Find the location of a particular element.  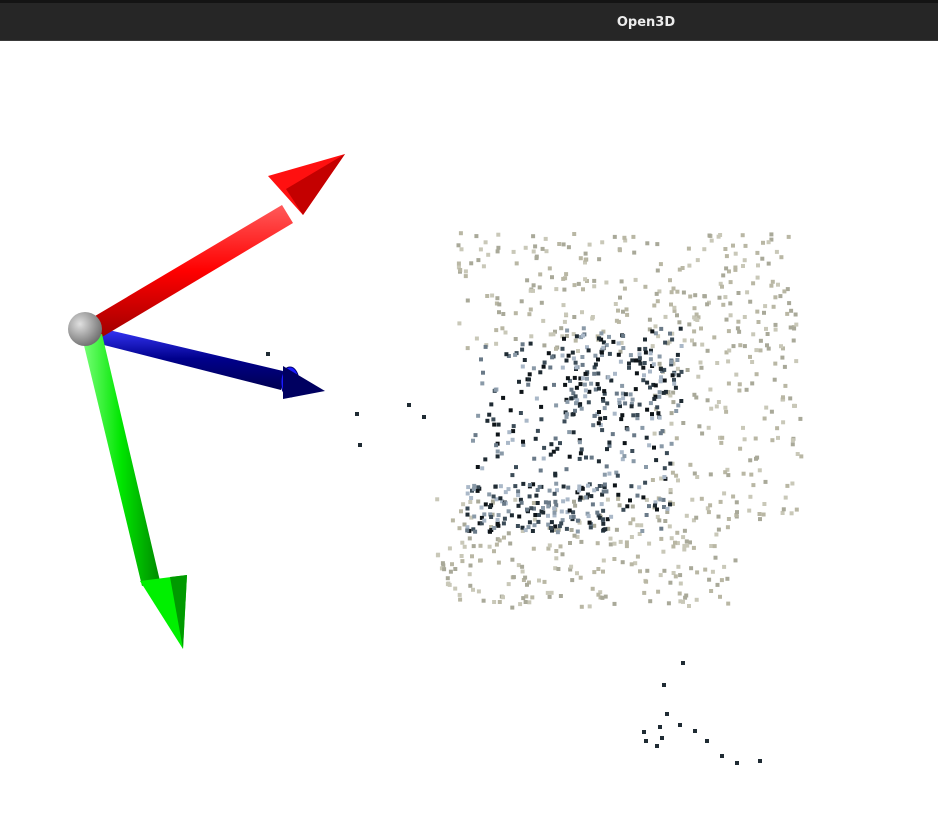

z-axis-arrow is located at coordinates (210, 363).